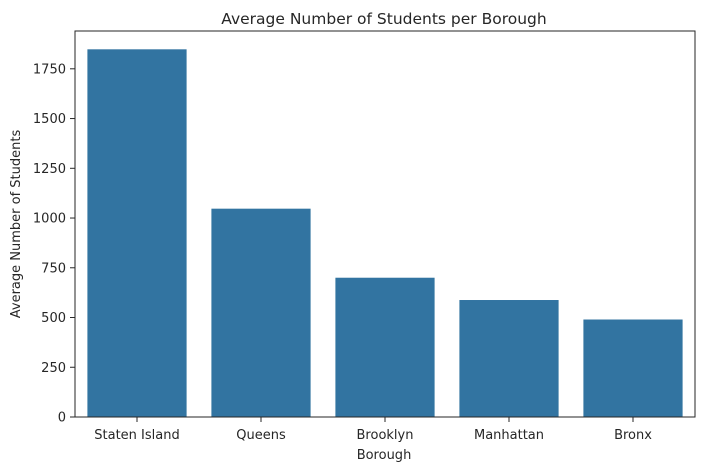  What do you see at coordinates (261, 312) in the screenshot?
I see `bar-queens` at bounding box center [261, 312].